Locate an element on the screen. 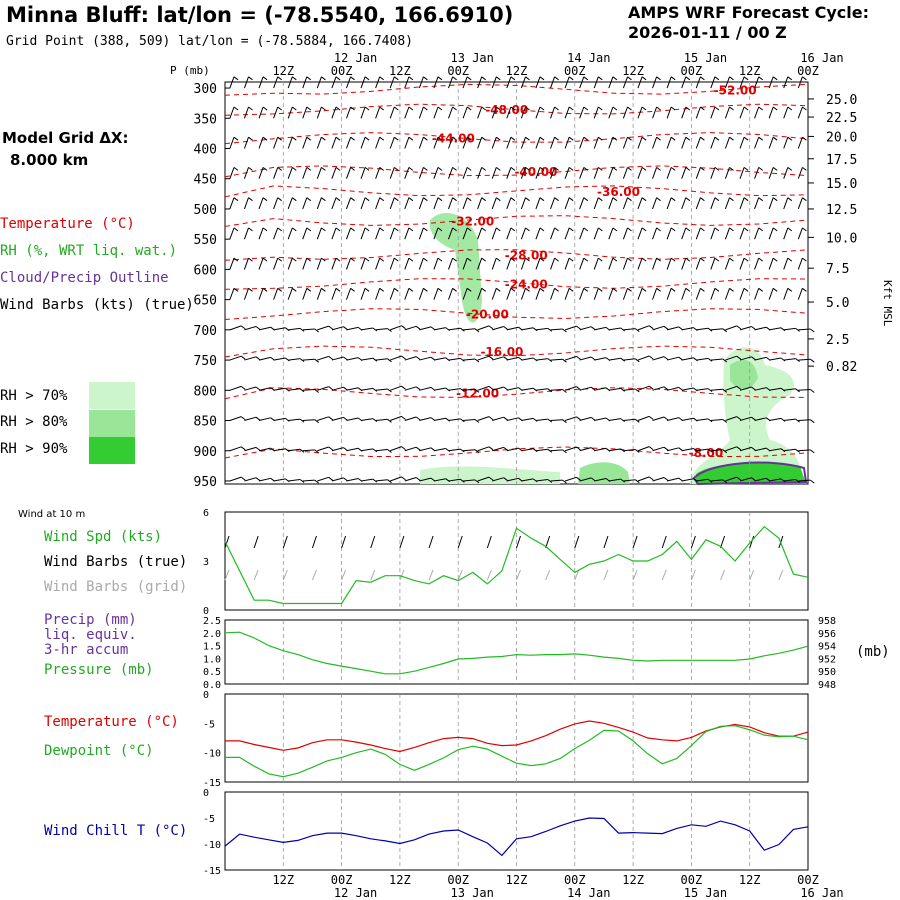 The image size is (900, 900). rh-level-label-70: RH > 70% is located at coordinates (34, 396).